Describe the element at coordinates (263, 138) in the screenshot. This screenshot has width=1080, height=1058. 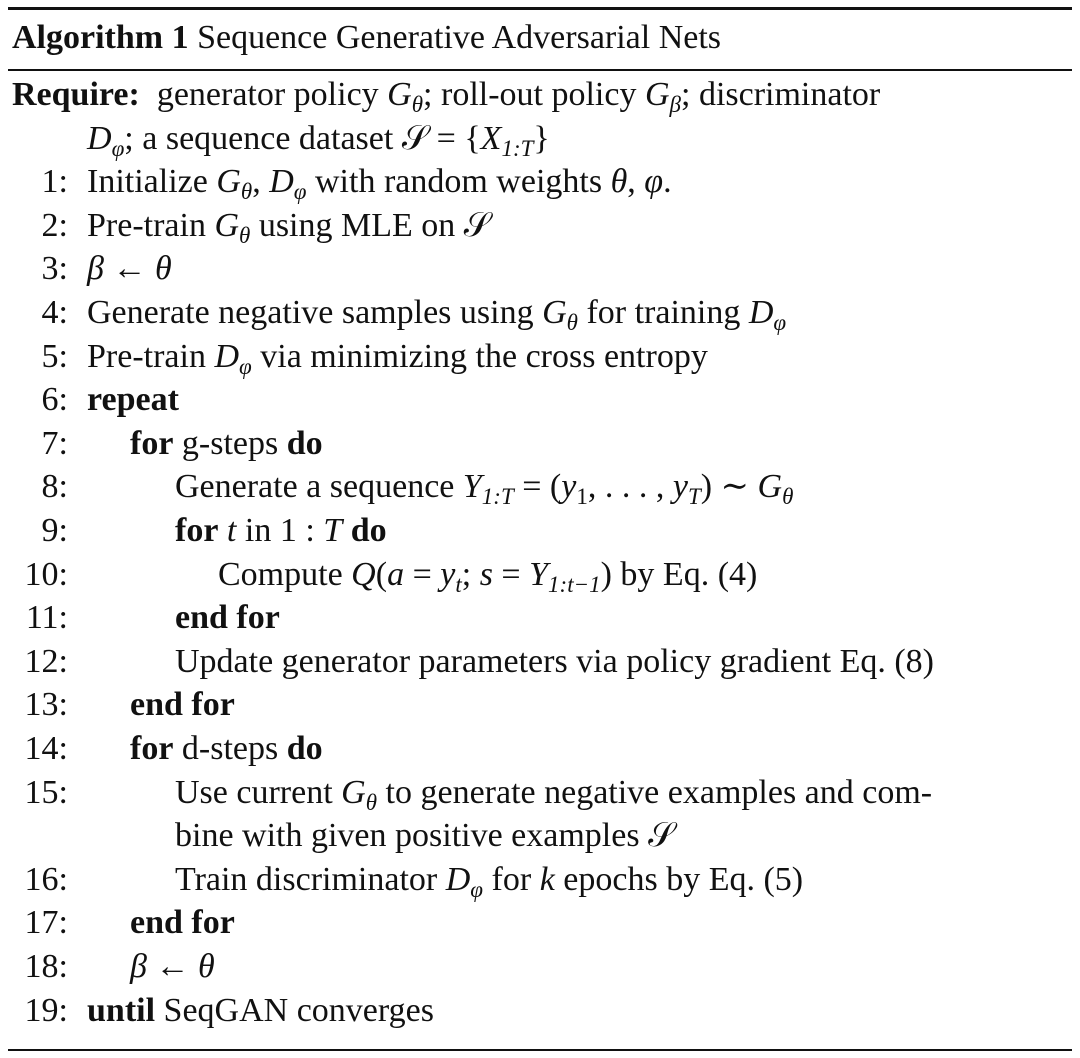
I see `text-run: ; a sequence dataset` at that location.